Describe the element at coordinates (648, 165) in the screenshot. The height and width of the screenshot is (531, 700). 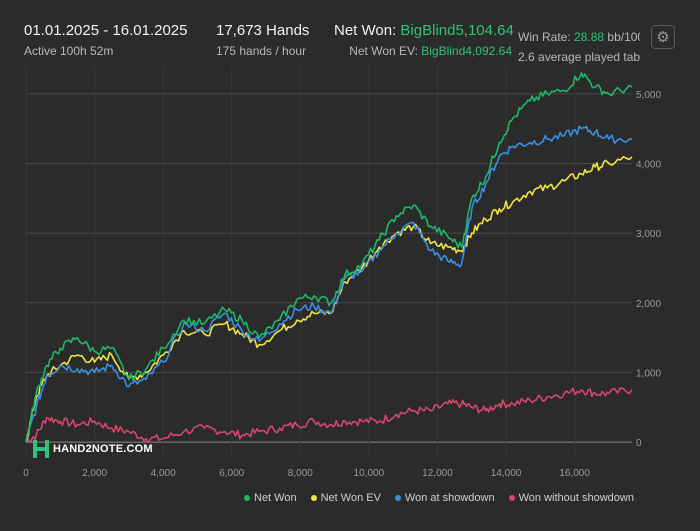
I see `y-tick-label: 4,000` at that location.